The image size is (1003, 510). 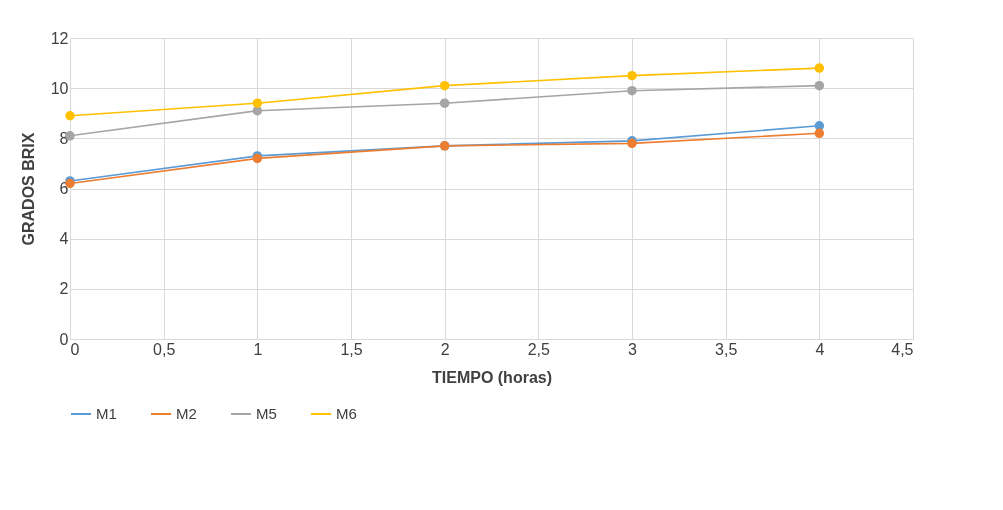 I want to click on x-tick-label: 4, so click(x=820, y=349).